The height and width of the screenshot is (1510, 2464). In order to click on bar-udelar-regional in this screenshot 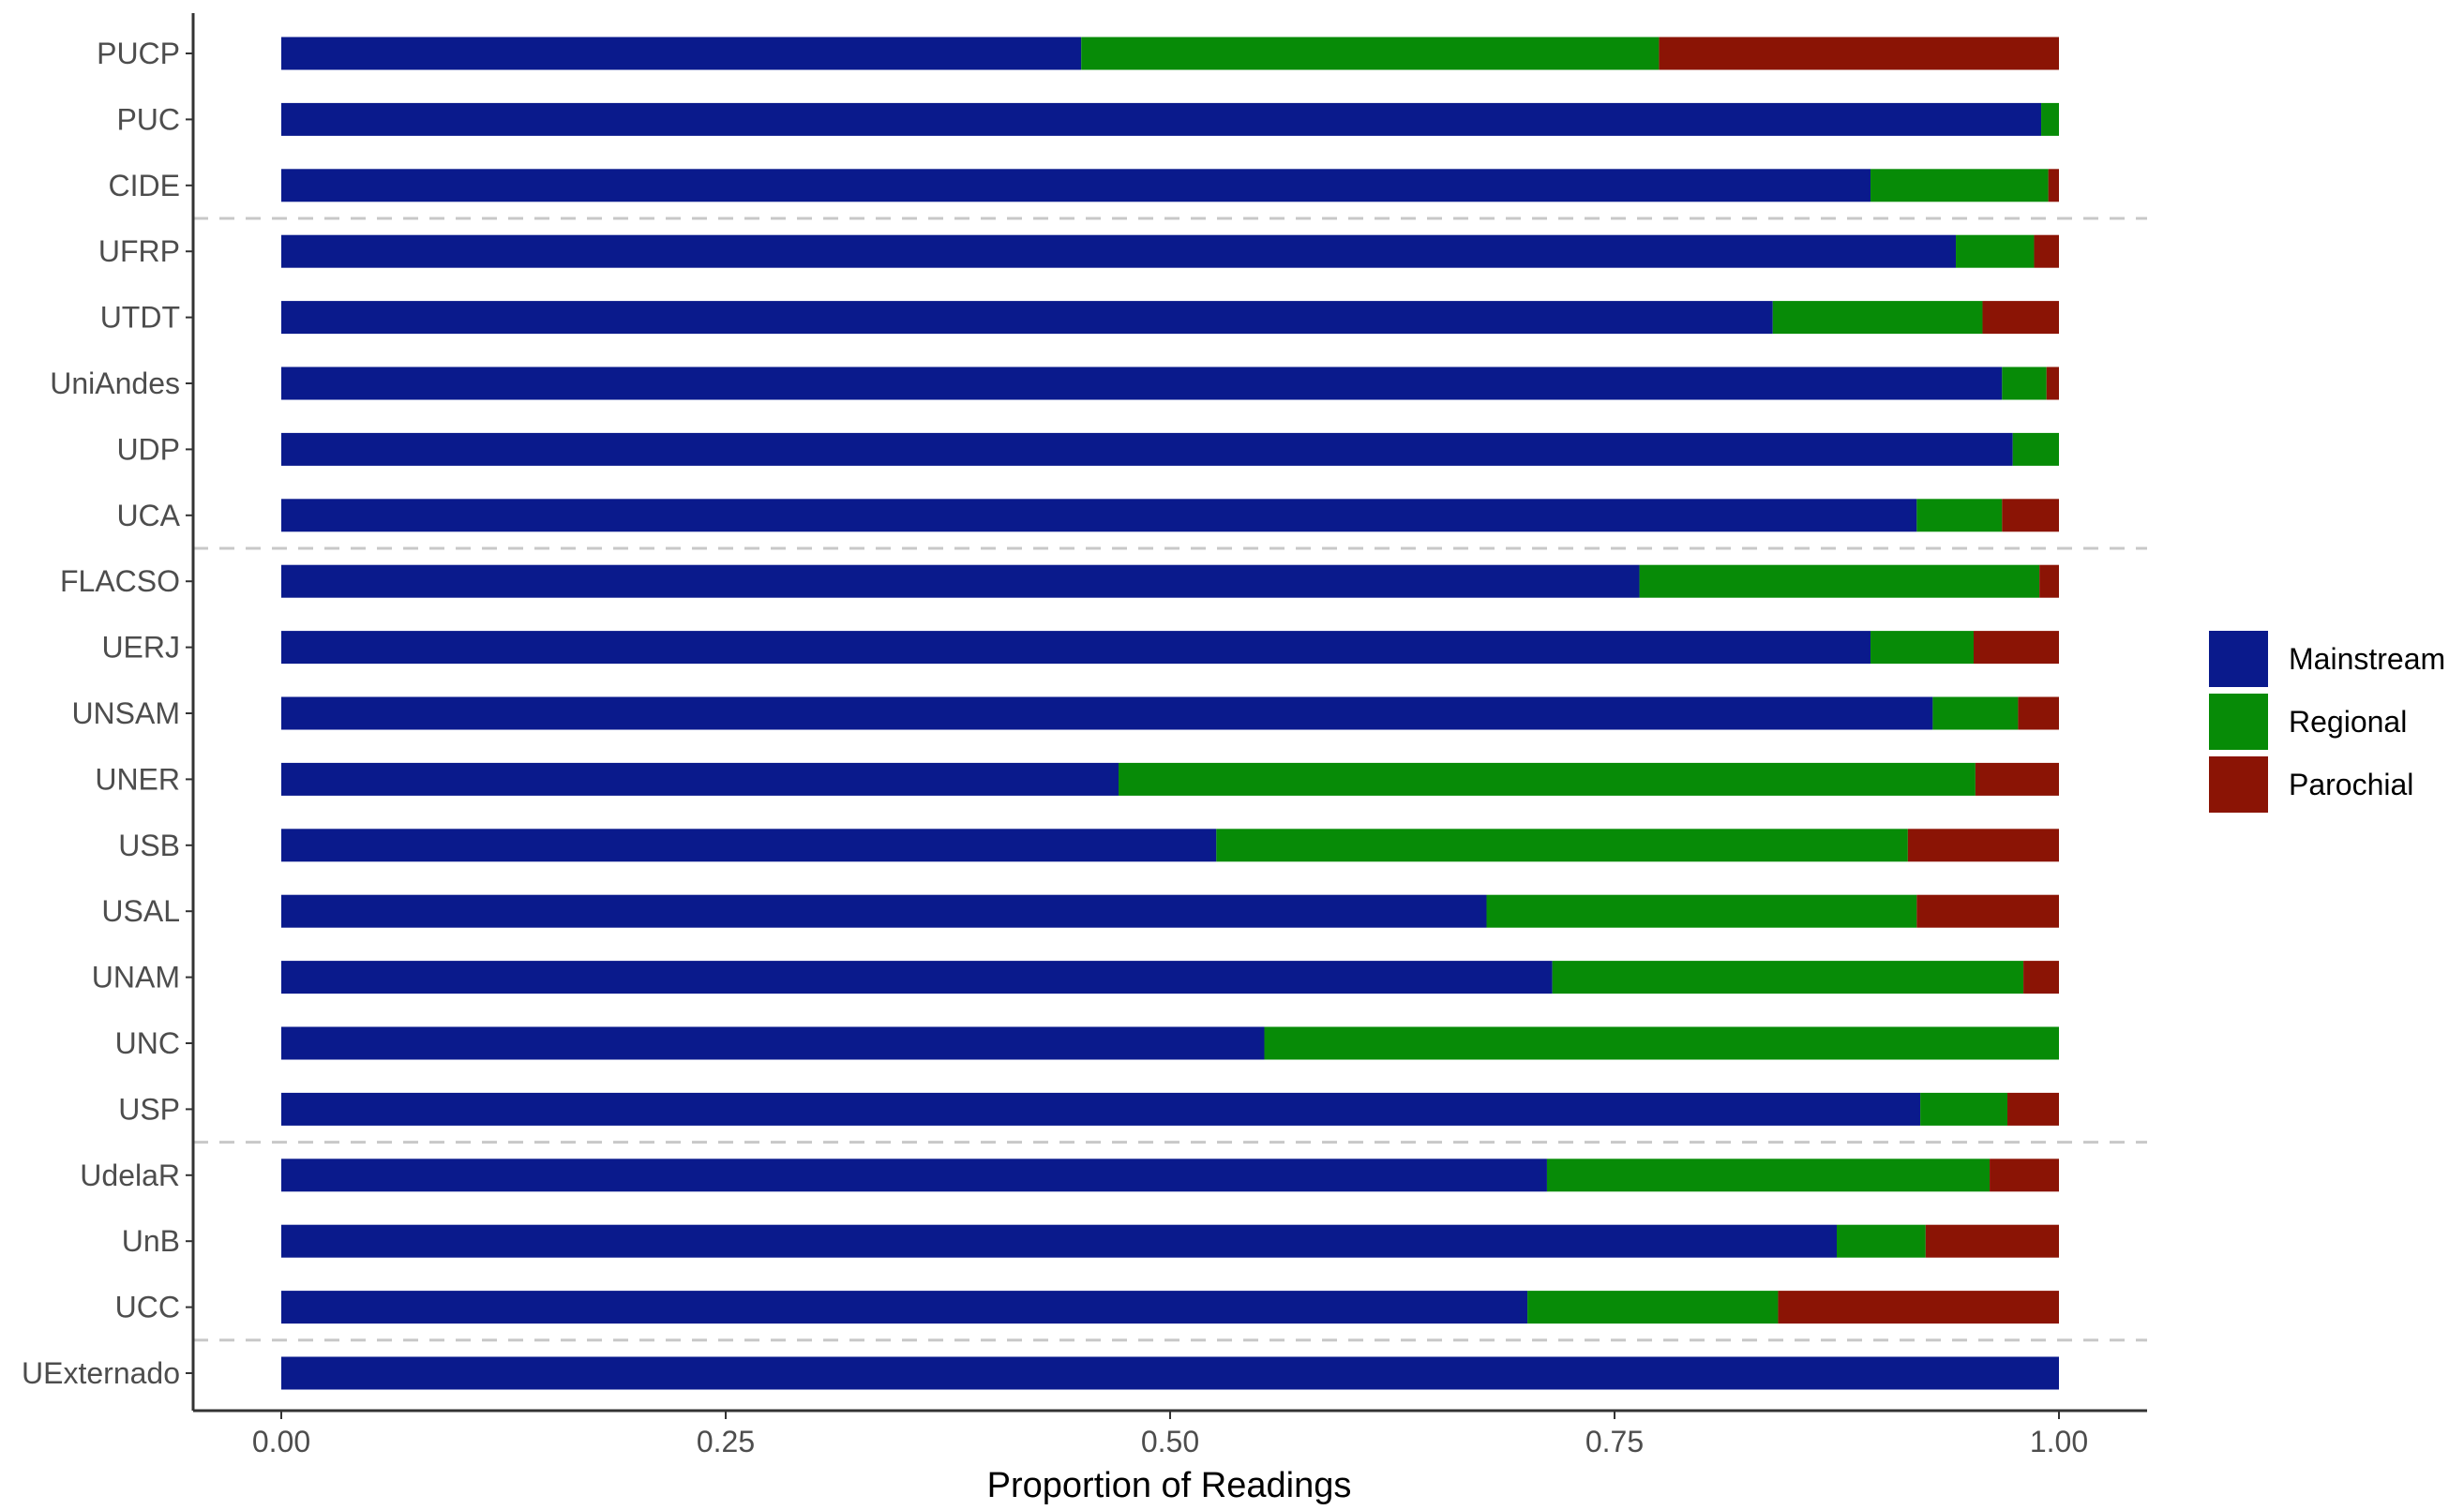, I will do `click(1768, 1175)`.